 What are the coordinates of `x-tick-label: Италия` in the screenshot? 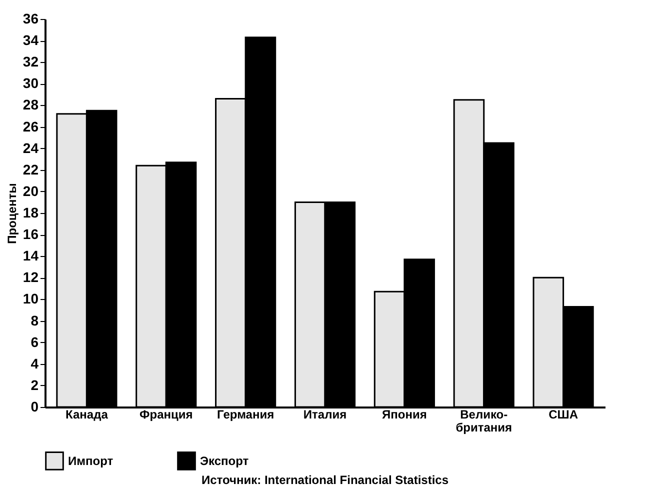 It's located at (325, 415).